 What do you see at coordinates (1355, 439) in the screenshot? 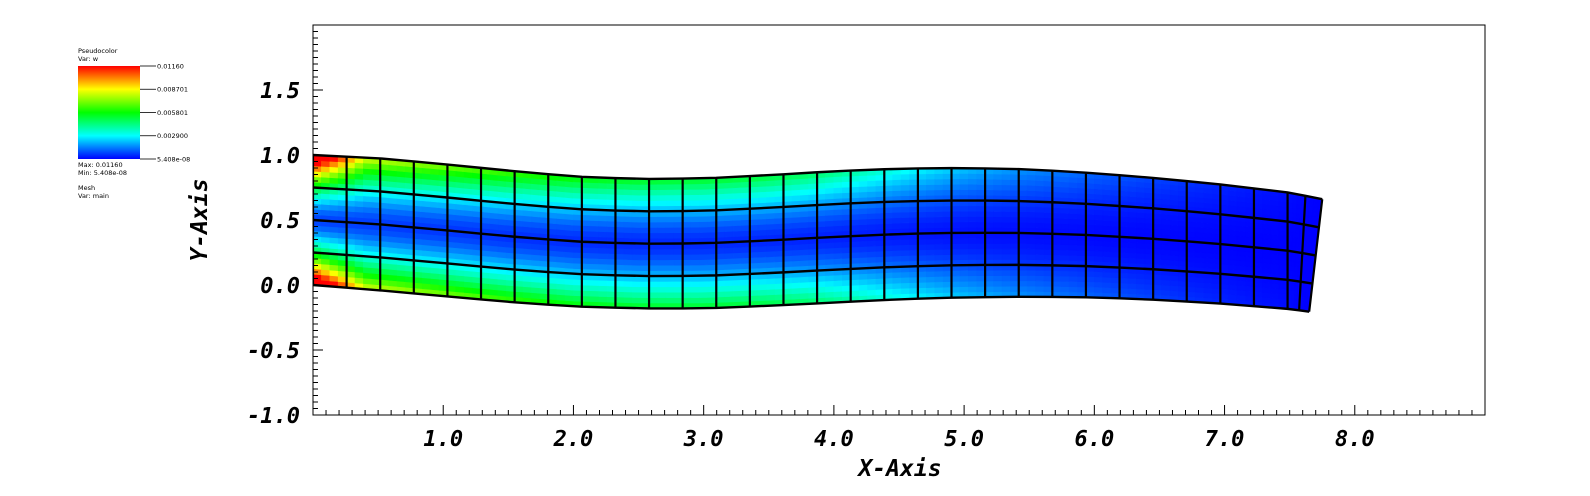
I see `x-tick-label: 8.0` at bounding box center [1355, 439].